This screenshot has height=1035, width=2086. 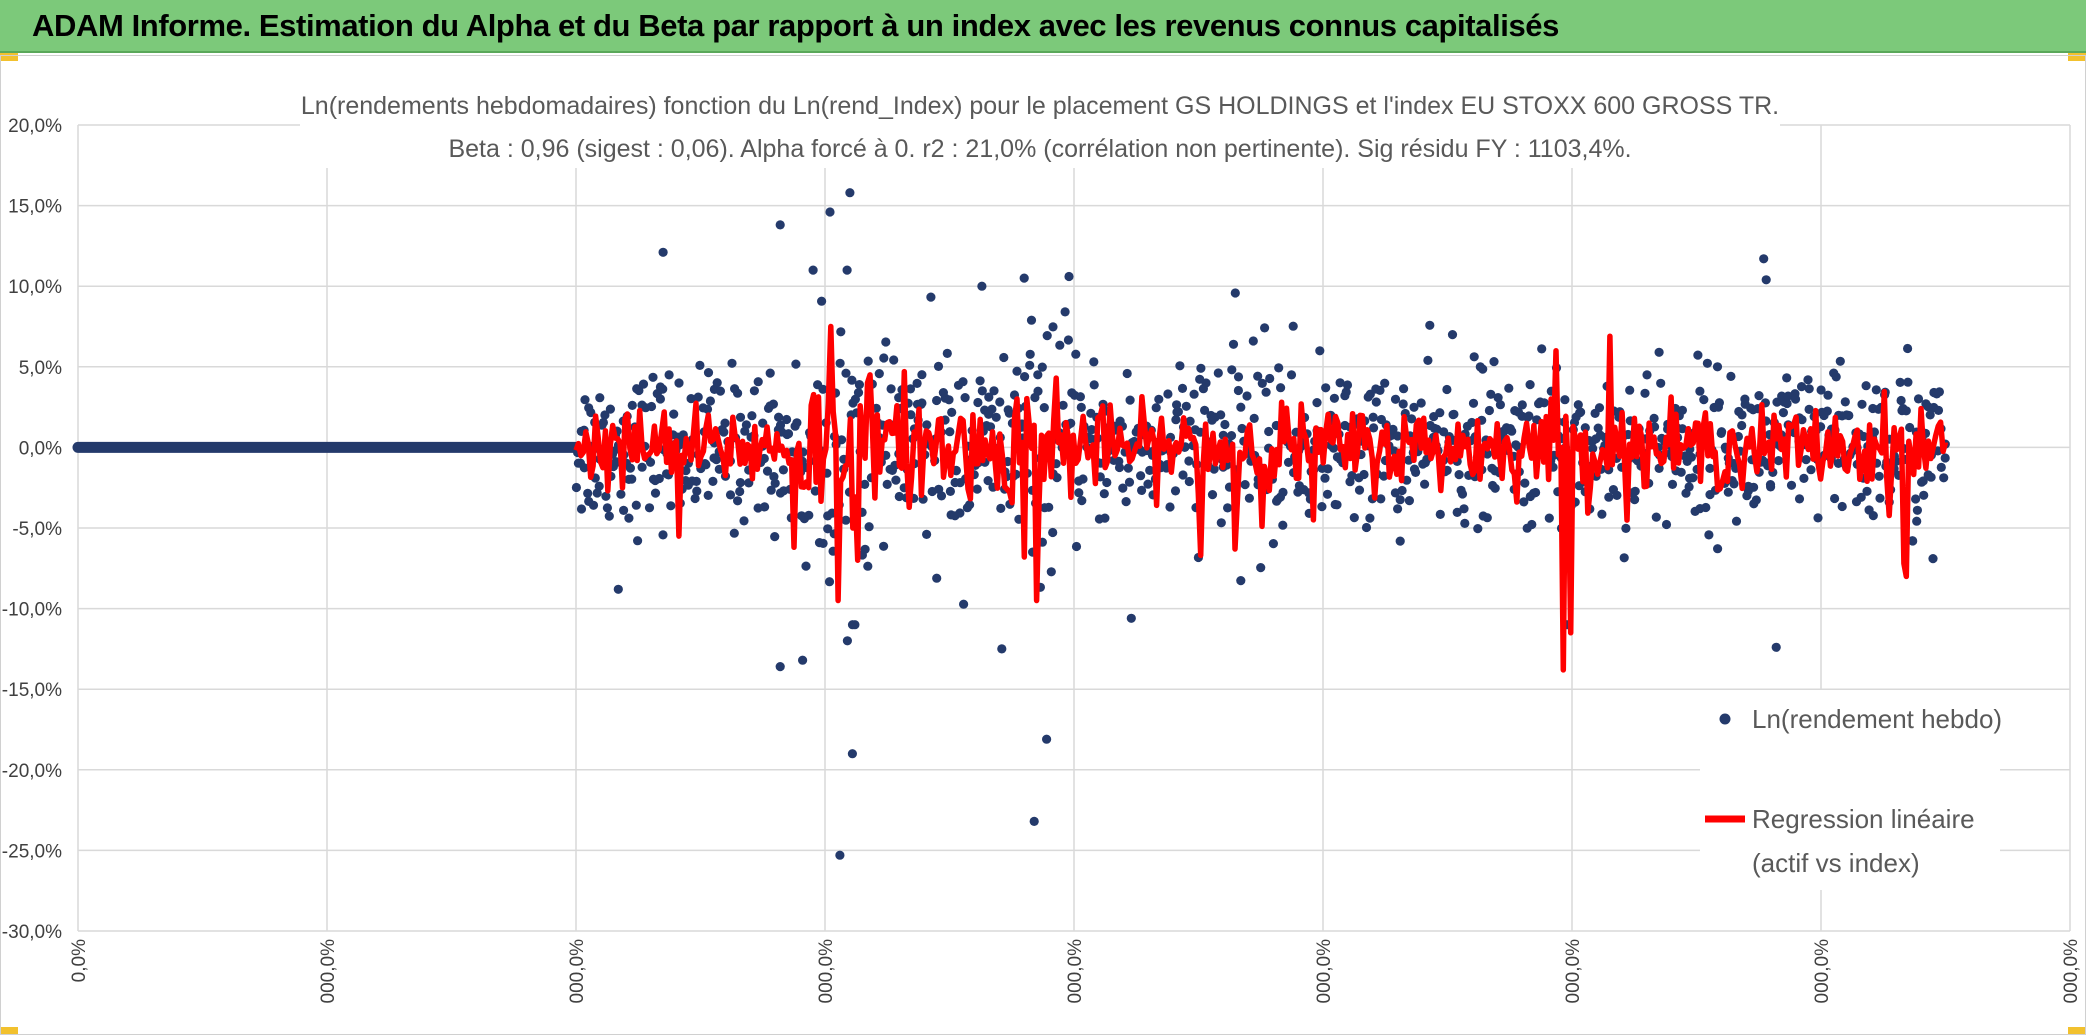 What do you see at coordinates (1040, 128) in the screenshot?
I see `title-backdrop` at bounding box center [1040, 128].